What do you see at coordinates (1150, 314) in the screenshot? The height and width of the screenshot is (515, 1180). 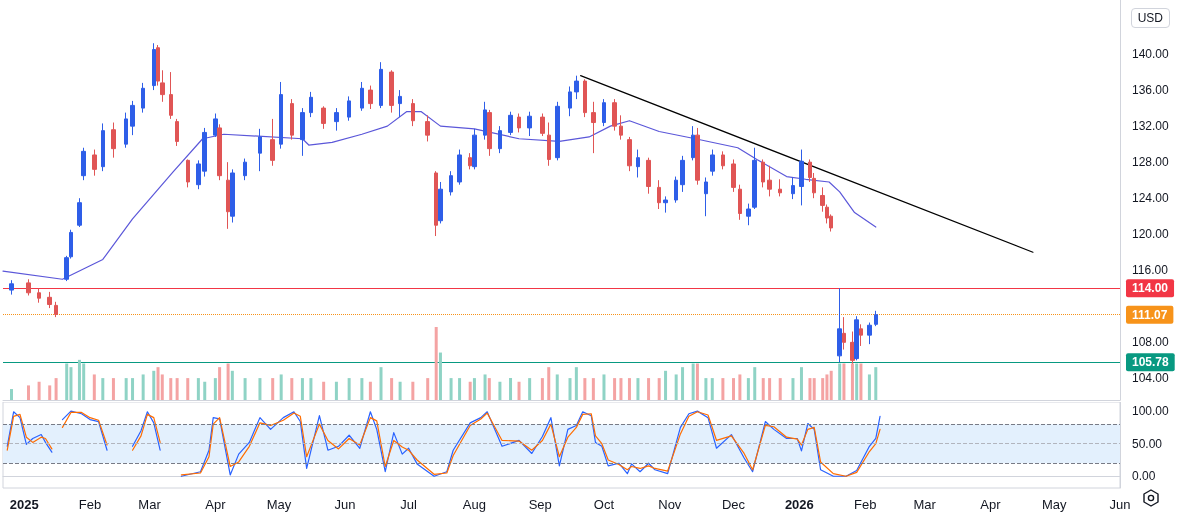 I see `ref-line-label: 111.07` at bounding box center [1150, 314].